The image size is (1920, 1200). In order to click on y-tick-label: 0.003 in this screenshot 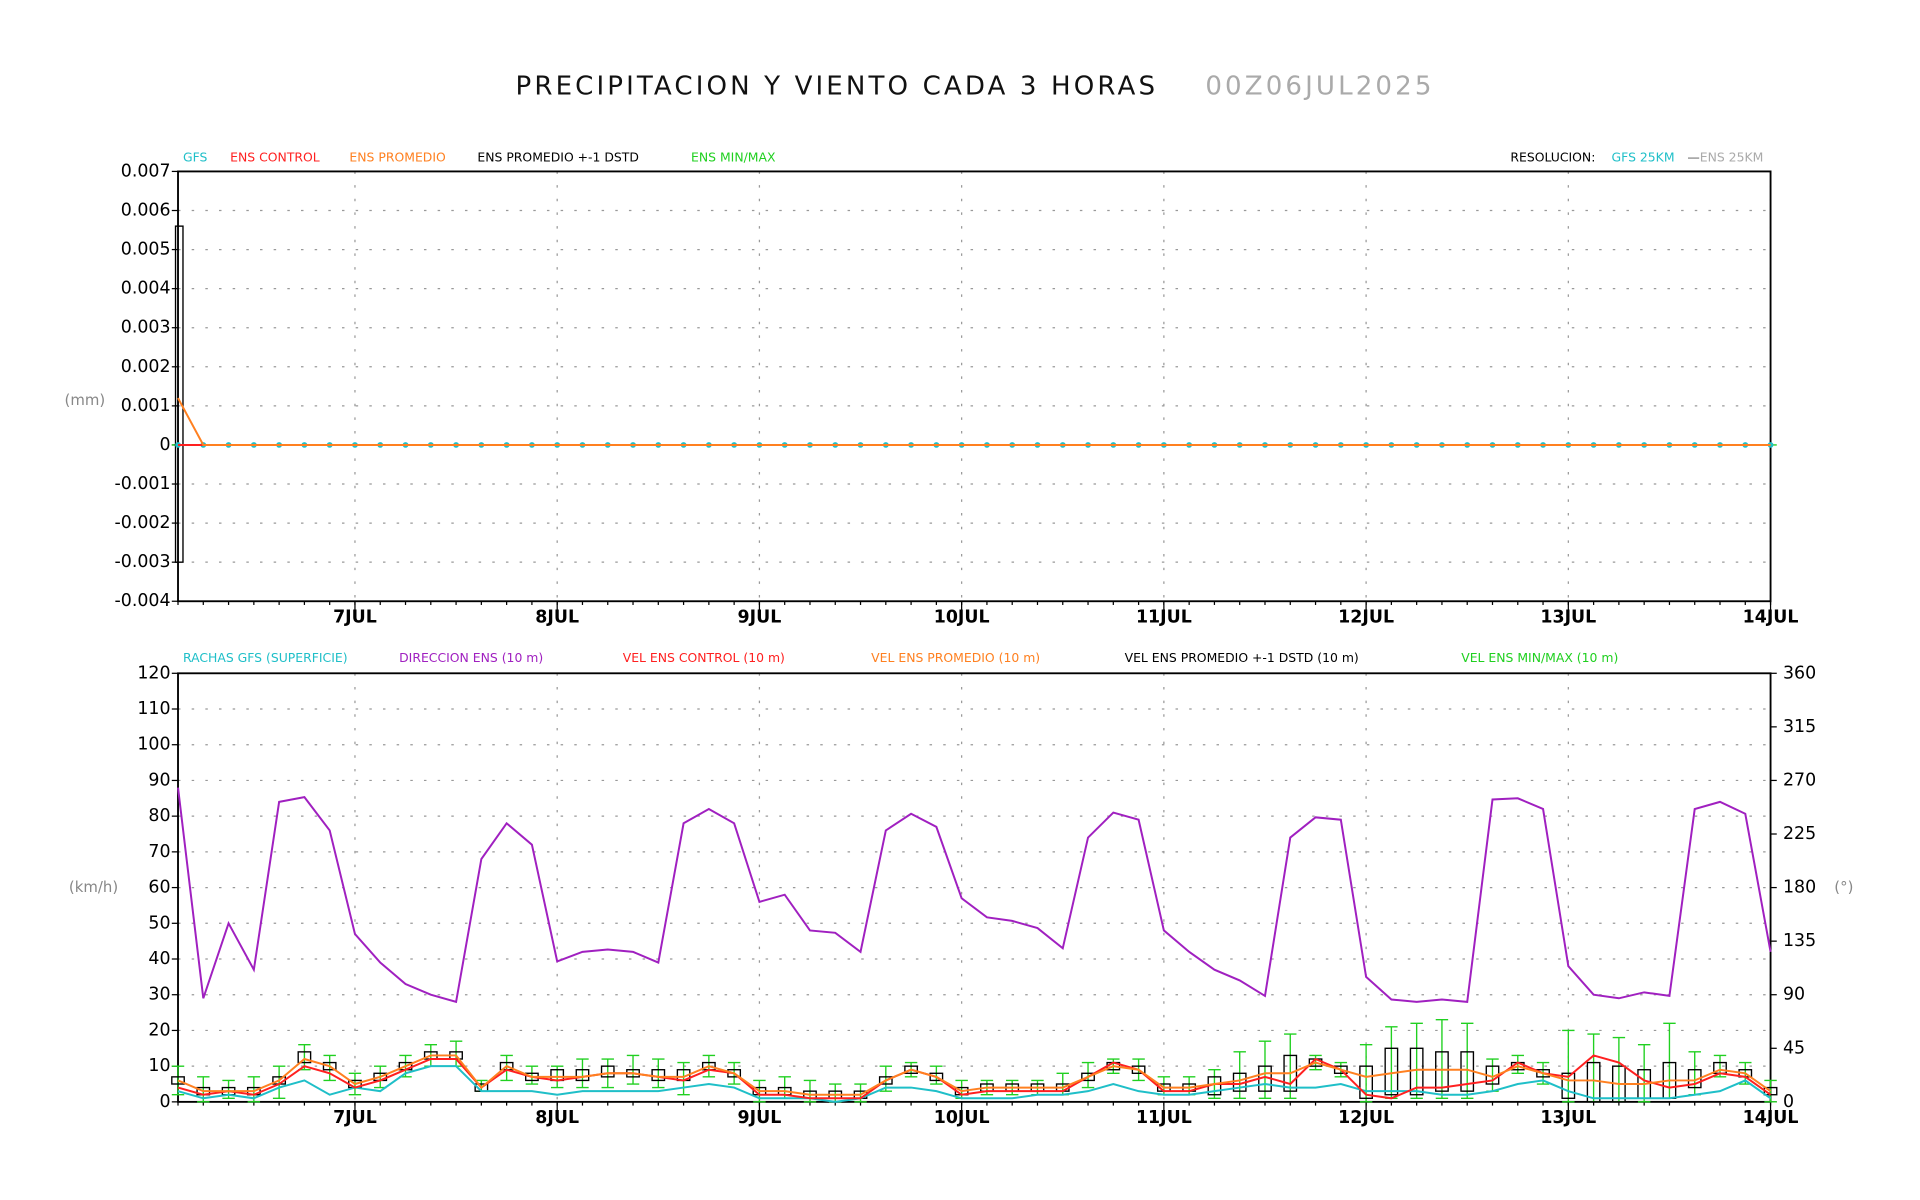, I will do `click(146, 328)`.